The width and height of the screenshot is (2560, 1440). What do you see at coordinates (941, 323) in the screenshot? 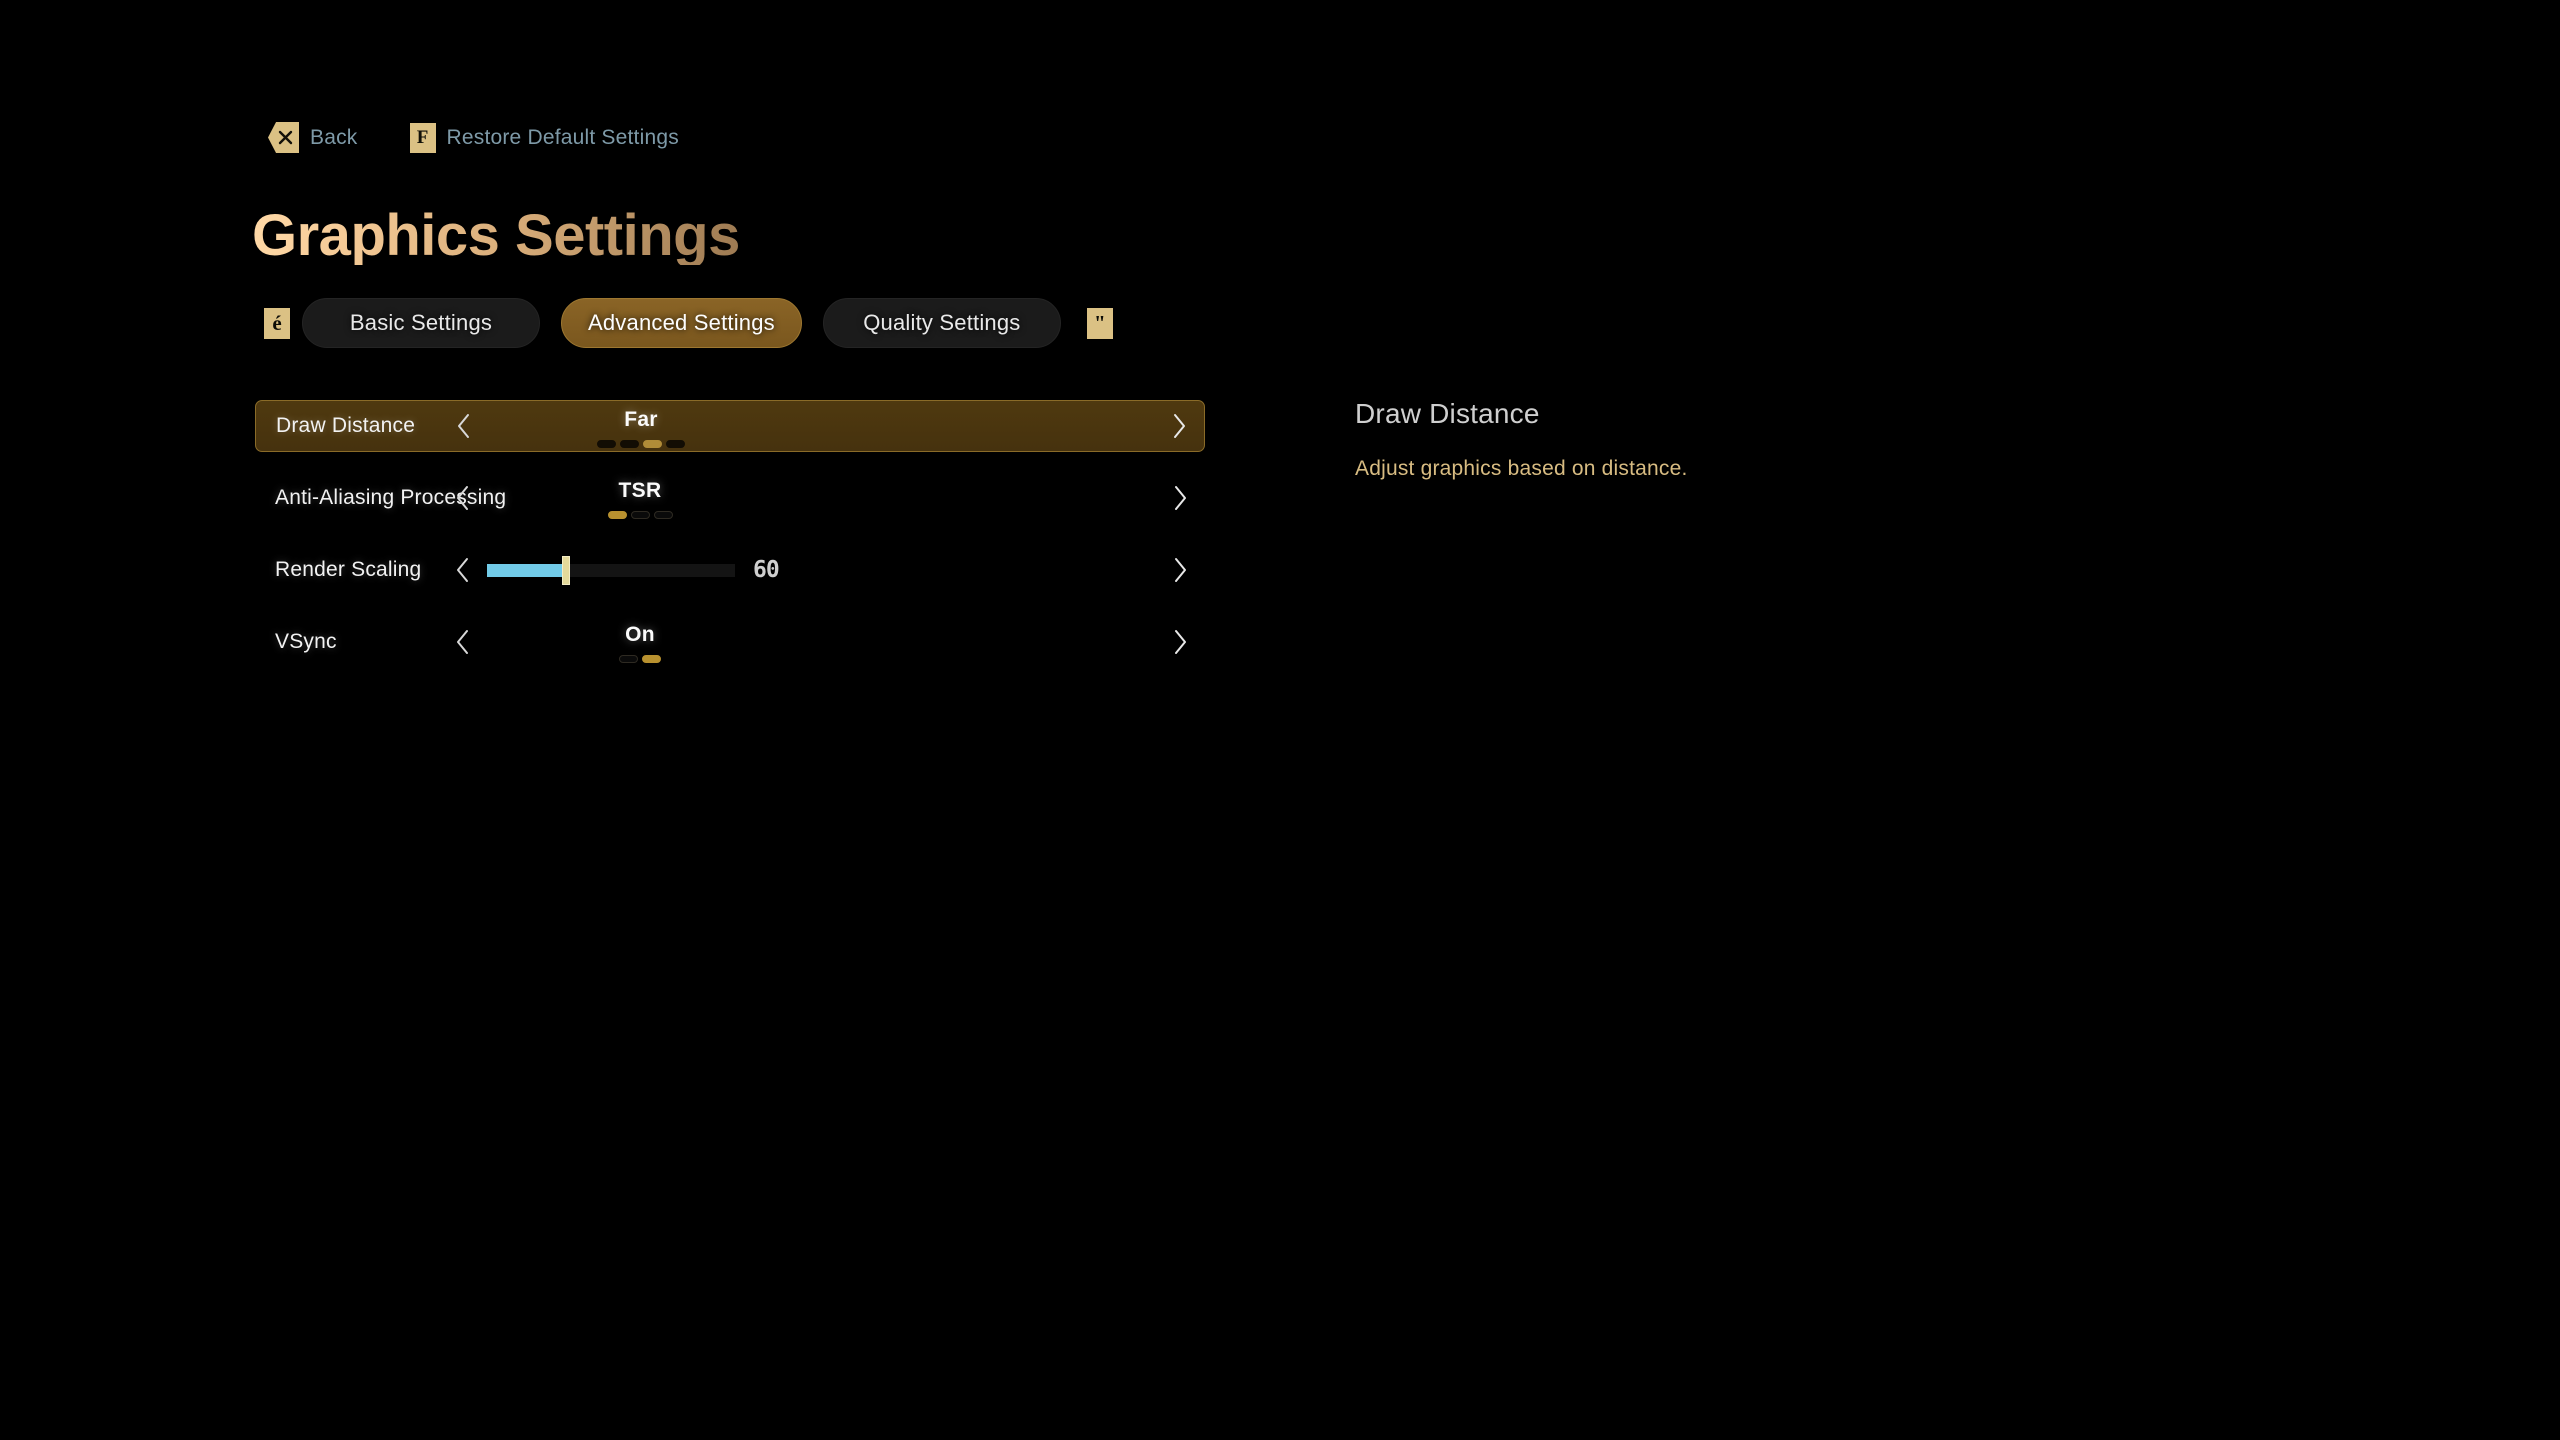
I see `tab-quality-settings: Quality Settings` at bounding box center [941, 323].